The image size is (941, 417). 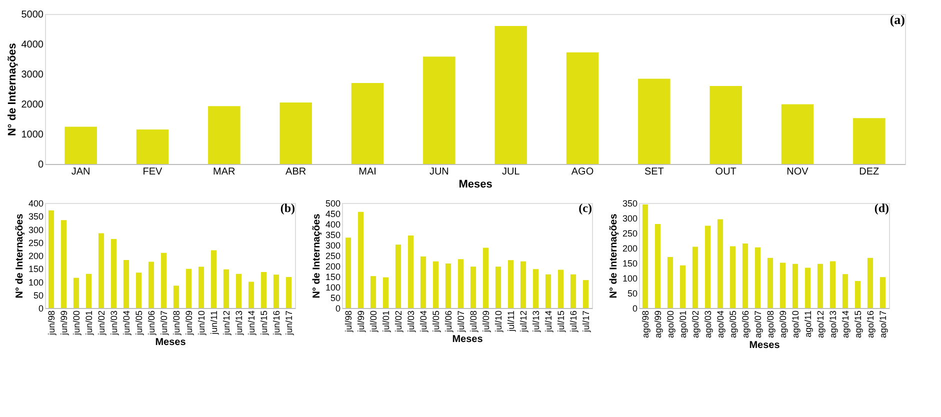 What do you see at coordinates (332, 245) in the screenshot?
I see `y-tick-label: 300` at bounding box center [332, 245].